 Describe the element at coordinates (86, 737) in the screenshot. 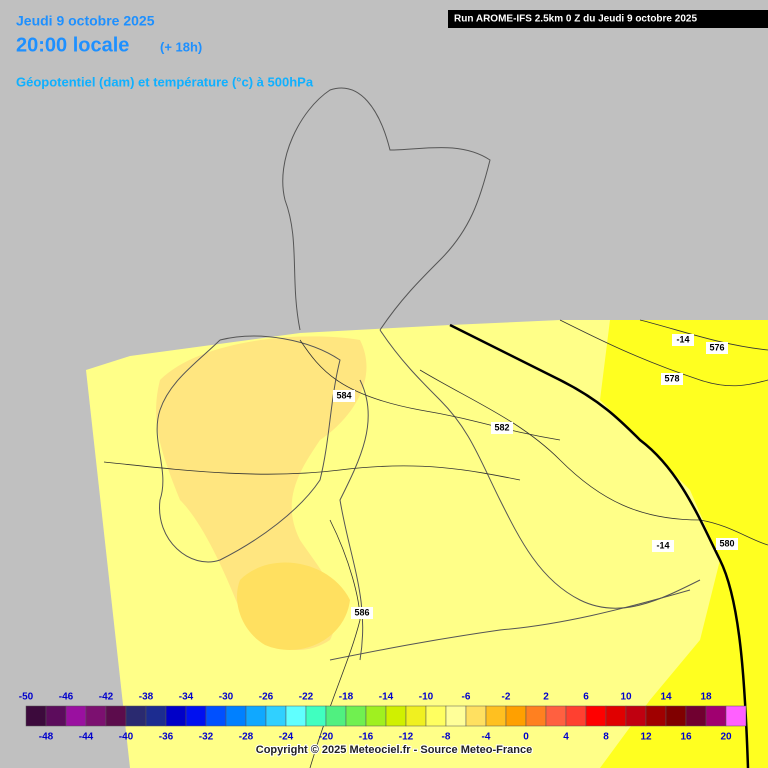

I see `legend-label: -44` at that location.